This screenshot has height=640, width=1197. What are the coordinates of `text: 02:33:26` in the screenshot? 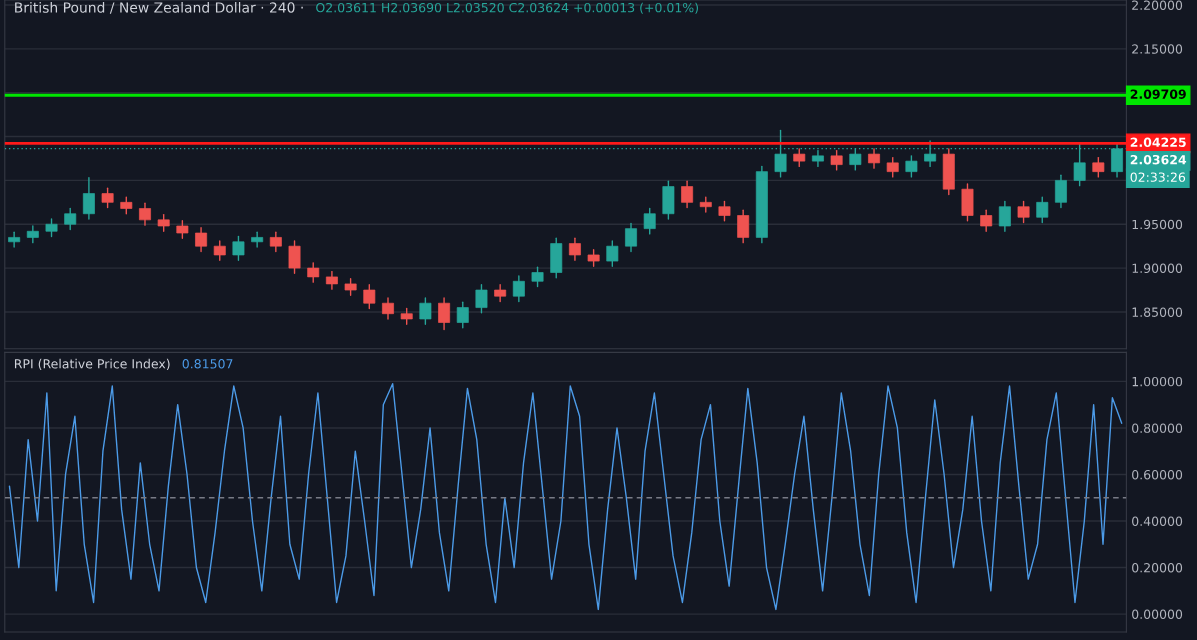 It's located at (1158, 177).